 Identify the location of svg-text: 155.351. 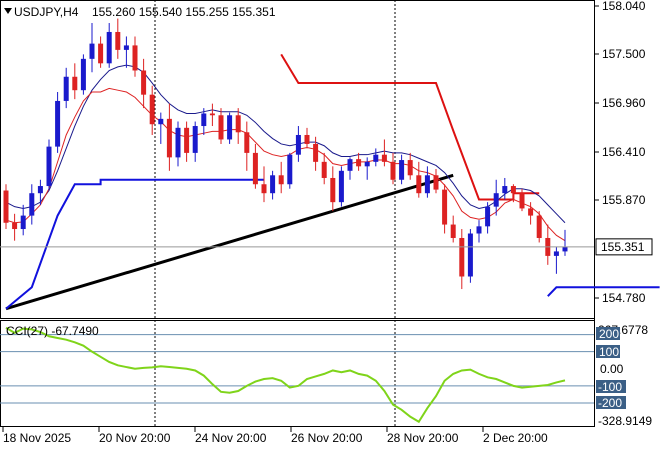
(623, 247).